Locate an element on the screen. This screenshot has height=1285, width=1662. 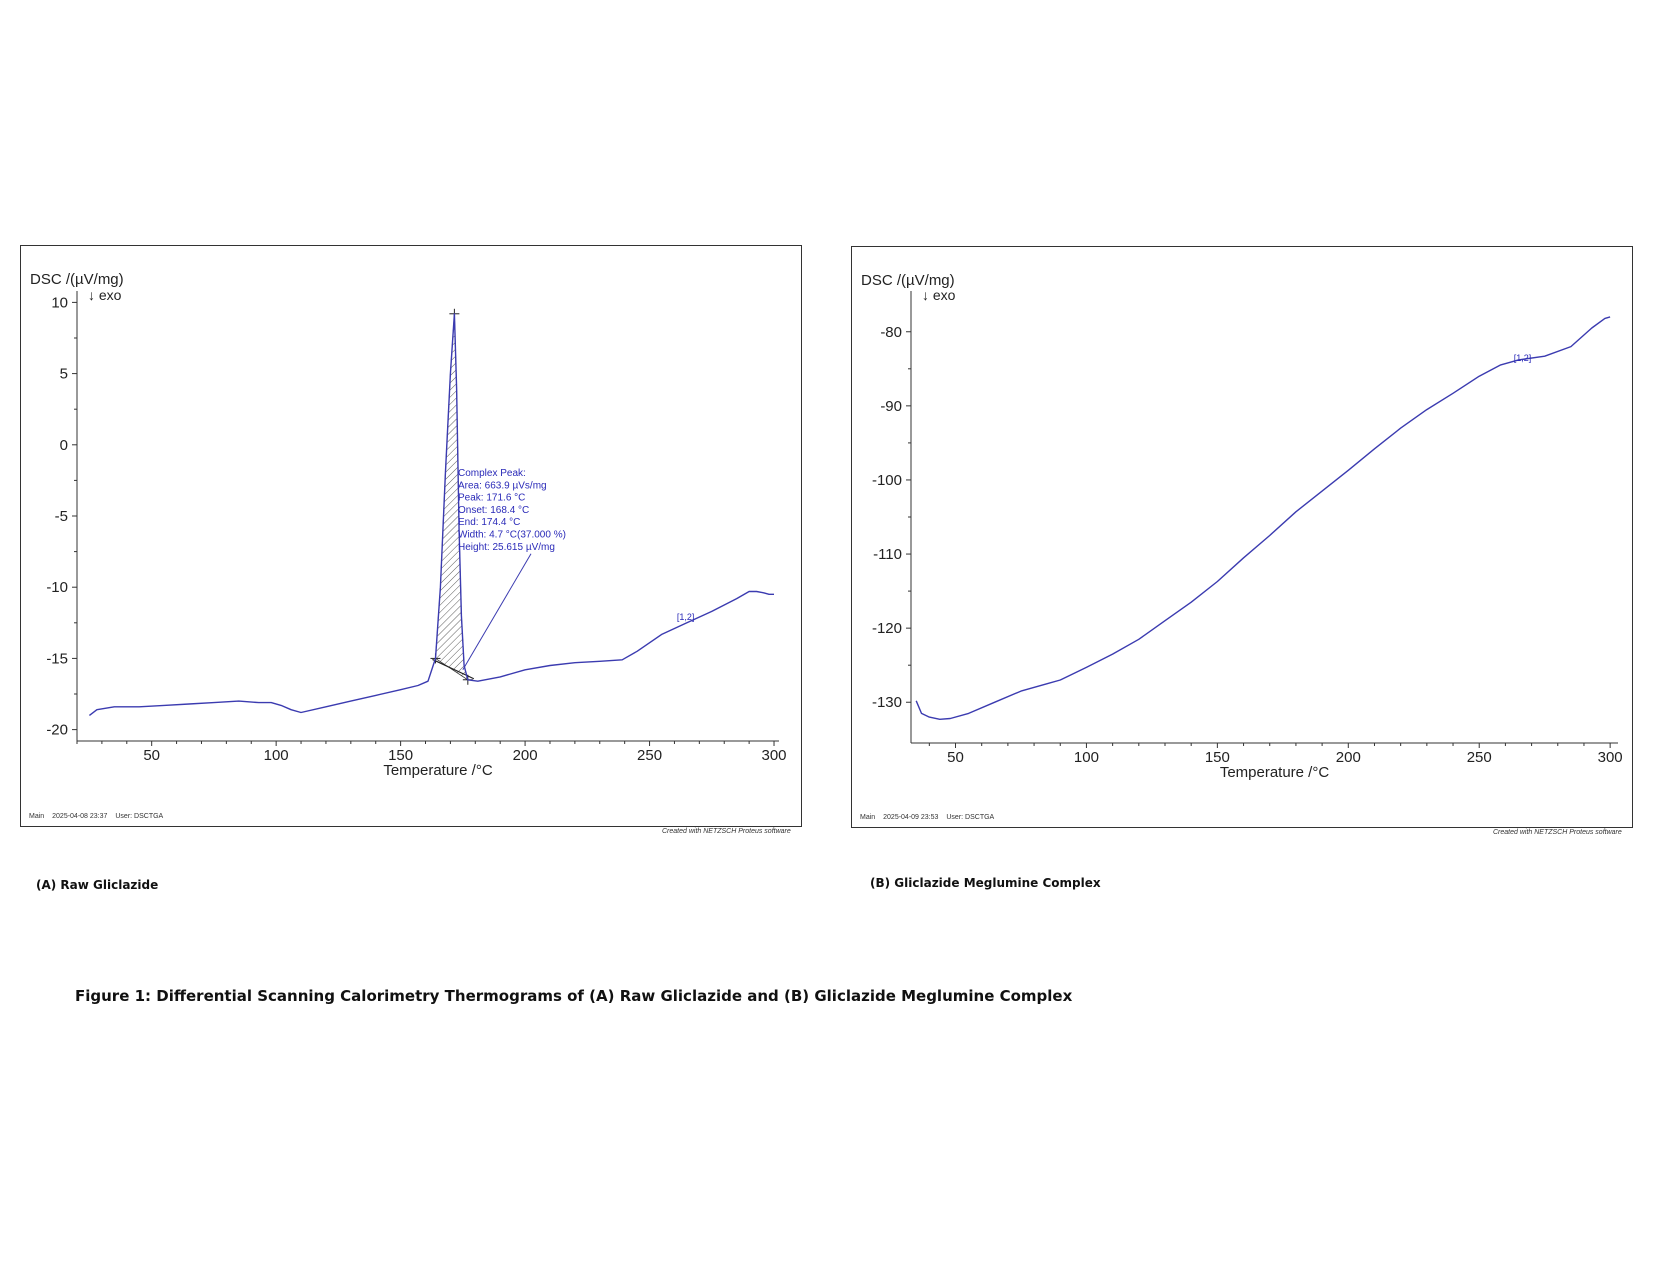
peak-annotation-line: End: 174.4 °C is located at coordinates (489, 522).